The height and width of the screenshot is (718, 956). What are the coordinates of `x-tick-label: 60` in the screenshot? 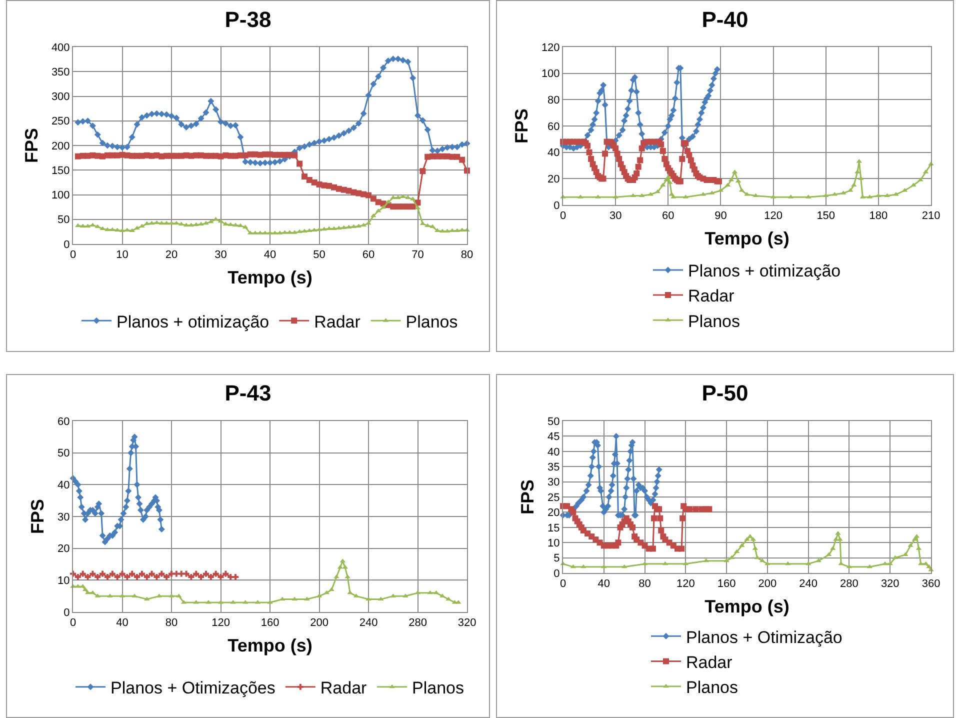 It's located at (368, 255).